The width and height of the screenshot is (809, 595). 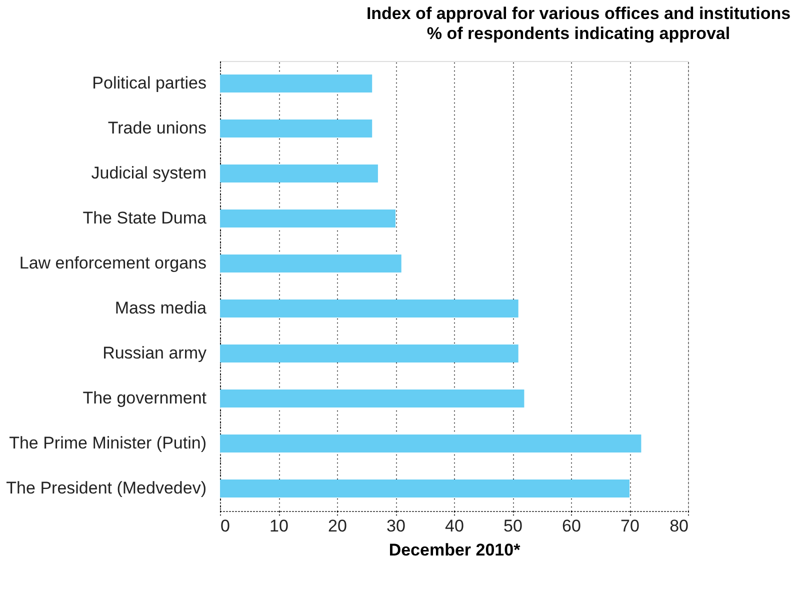 I want to click on y-tick-label: Political parties, so click(x=149, y=83).